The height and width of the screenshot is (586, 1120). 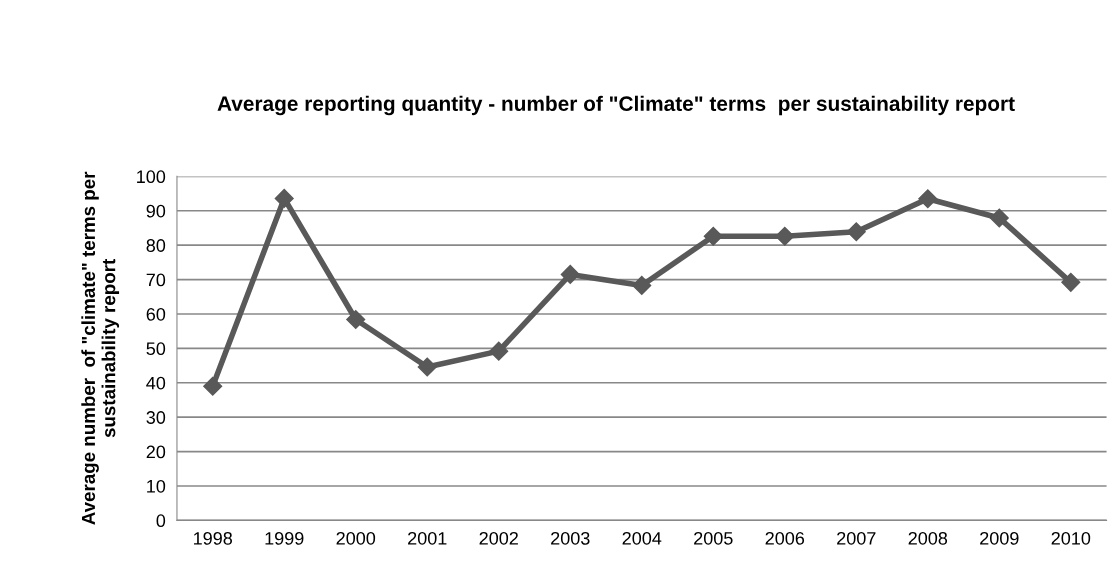 I want to click on x-tick-label: 2000, so click(x=356, y=538).